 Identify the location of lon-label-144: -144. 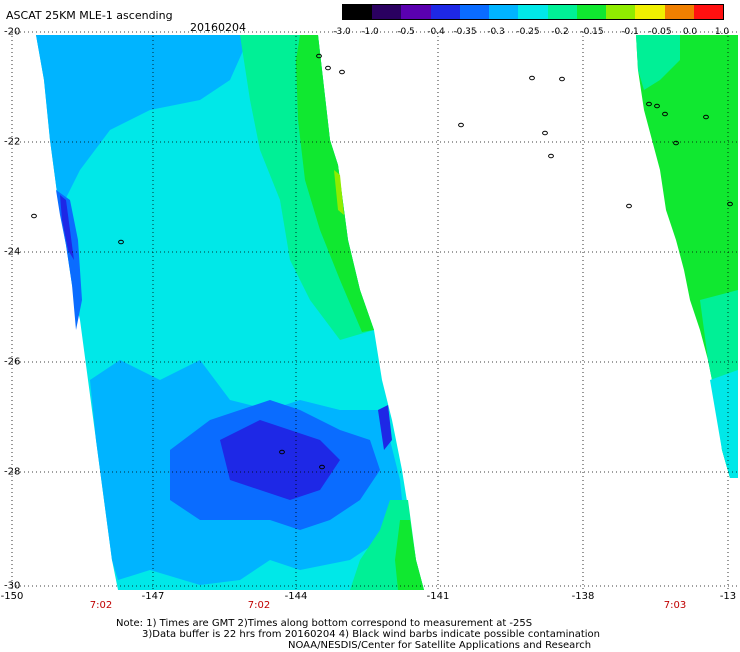
(296, 596).